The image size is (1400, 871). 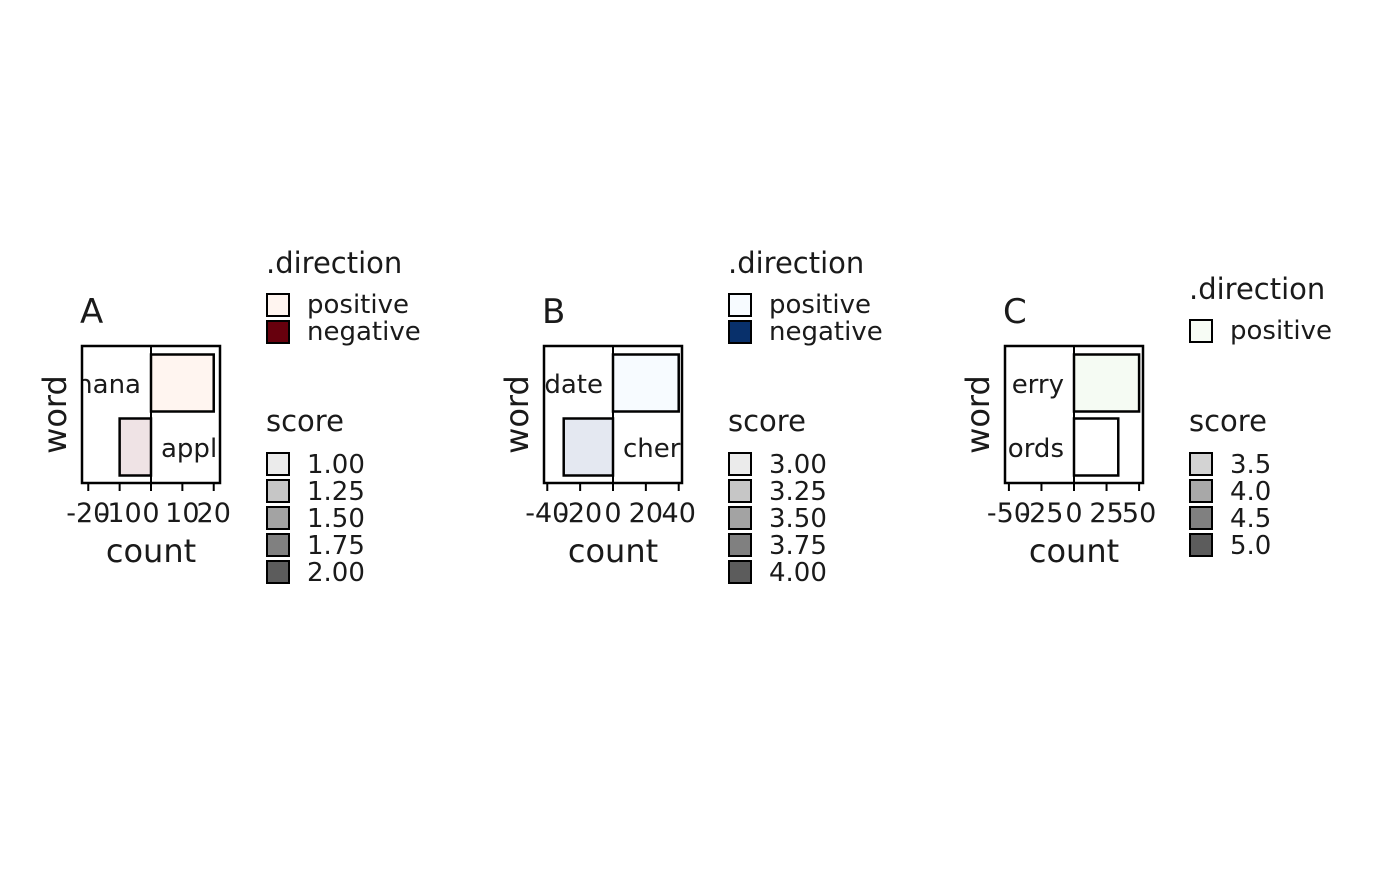 What do you see at coordinates (798, 492) in the screenshot?
I see `legend-score-label: 3.25` at bounding box center [798, 492].